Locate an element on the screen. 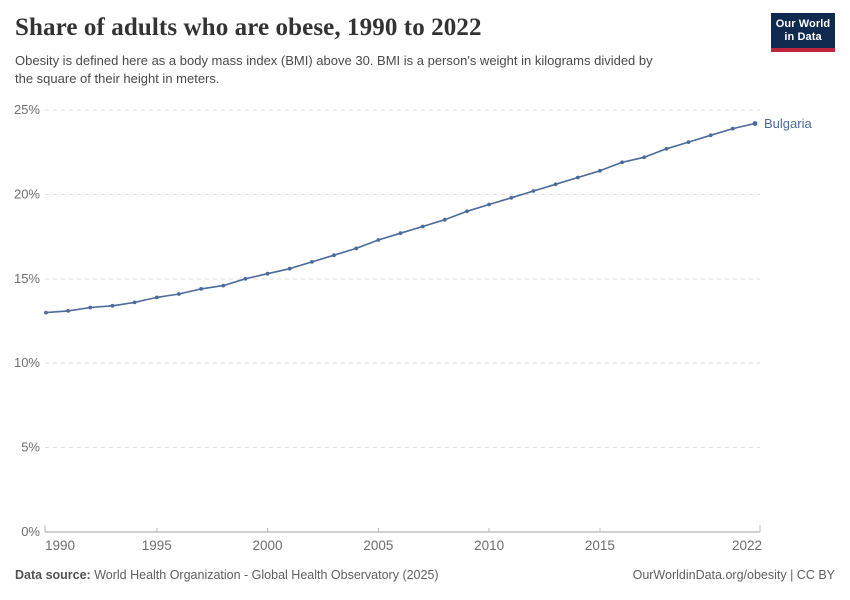 The image size is (850, 600). x-axis-tick-label: 1995 is located at coordinates (157, 545).